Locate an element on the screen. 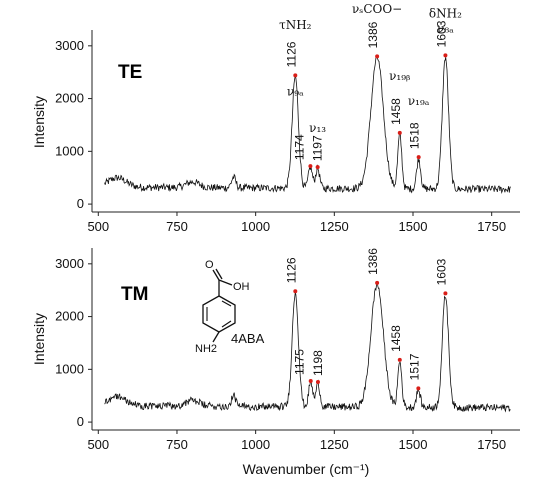 This screenshot has width=550, height=492. hydroxyl-atom-label: OH is located at coordinates (241, 287).